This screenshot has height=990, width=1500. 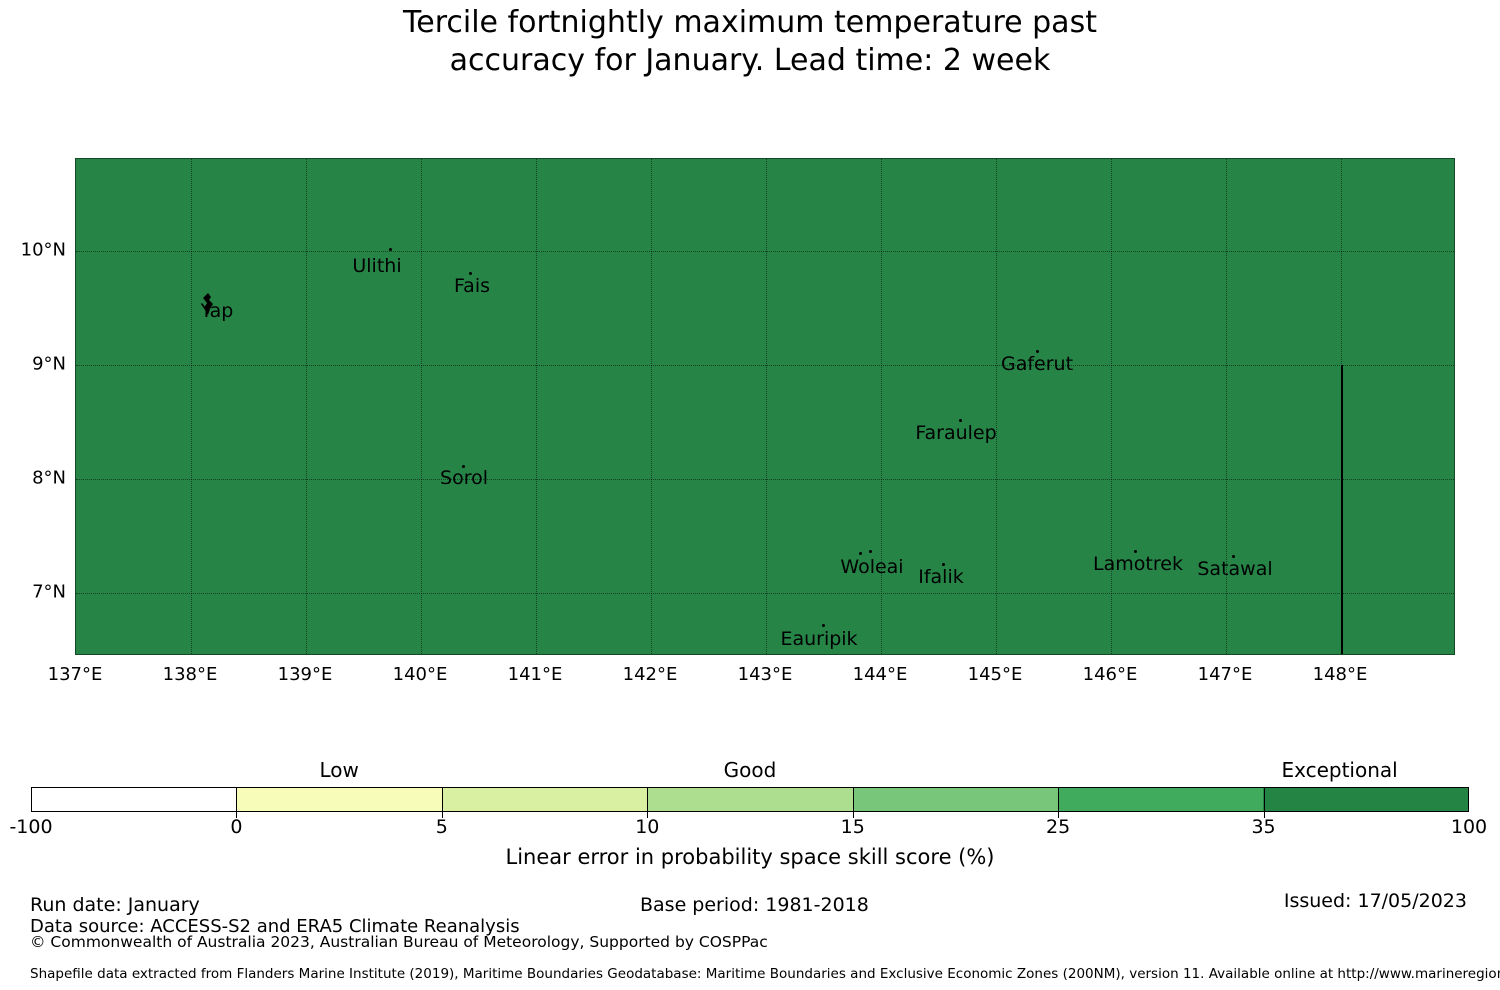 I want to click on island-label: Lamotrek, so click(x=1138, y=564).